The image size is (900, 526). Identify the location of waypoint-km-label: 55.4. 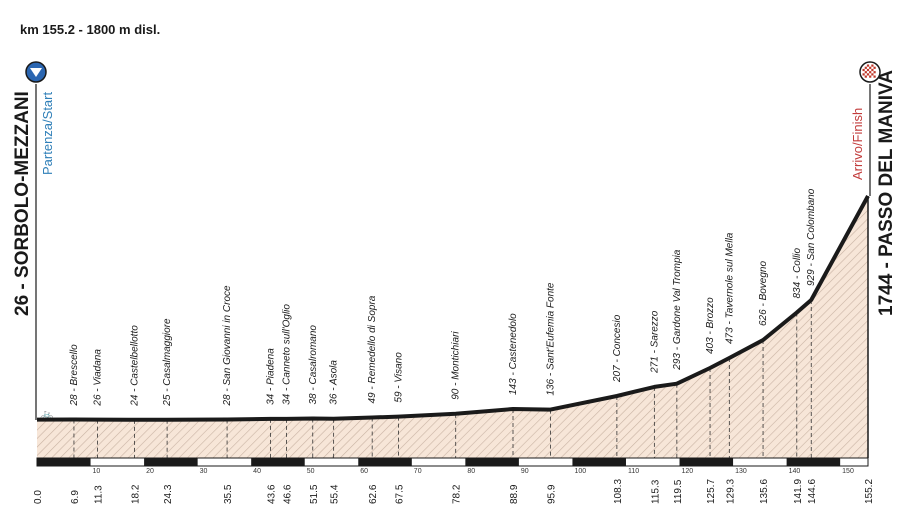
(335, 494).